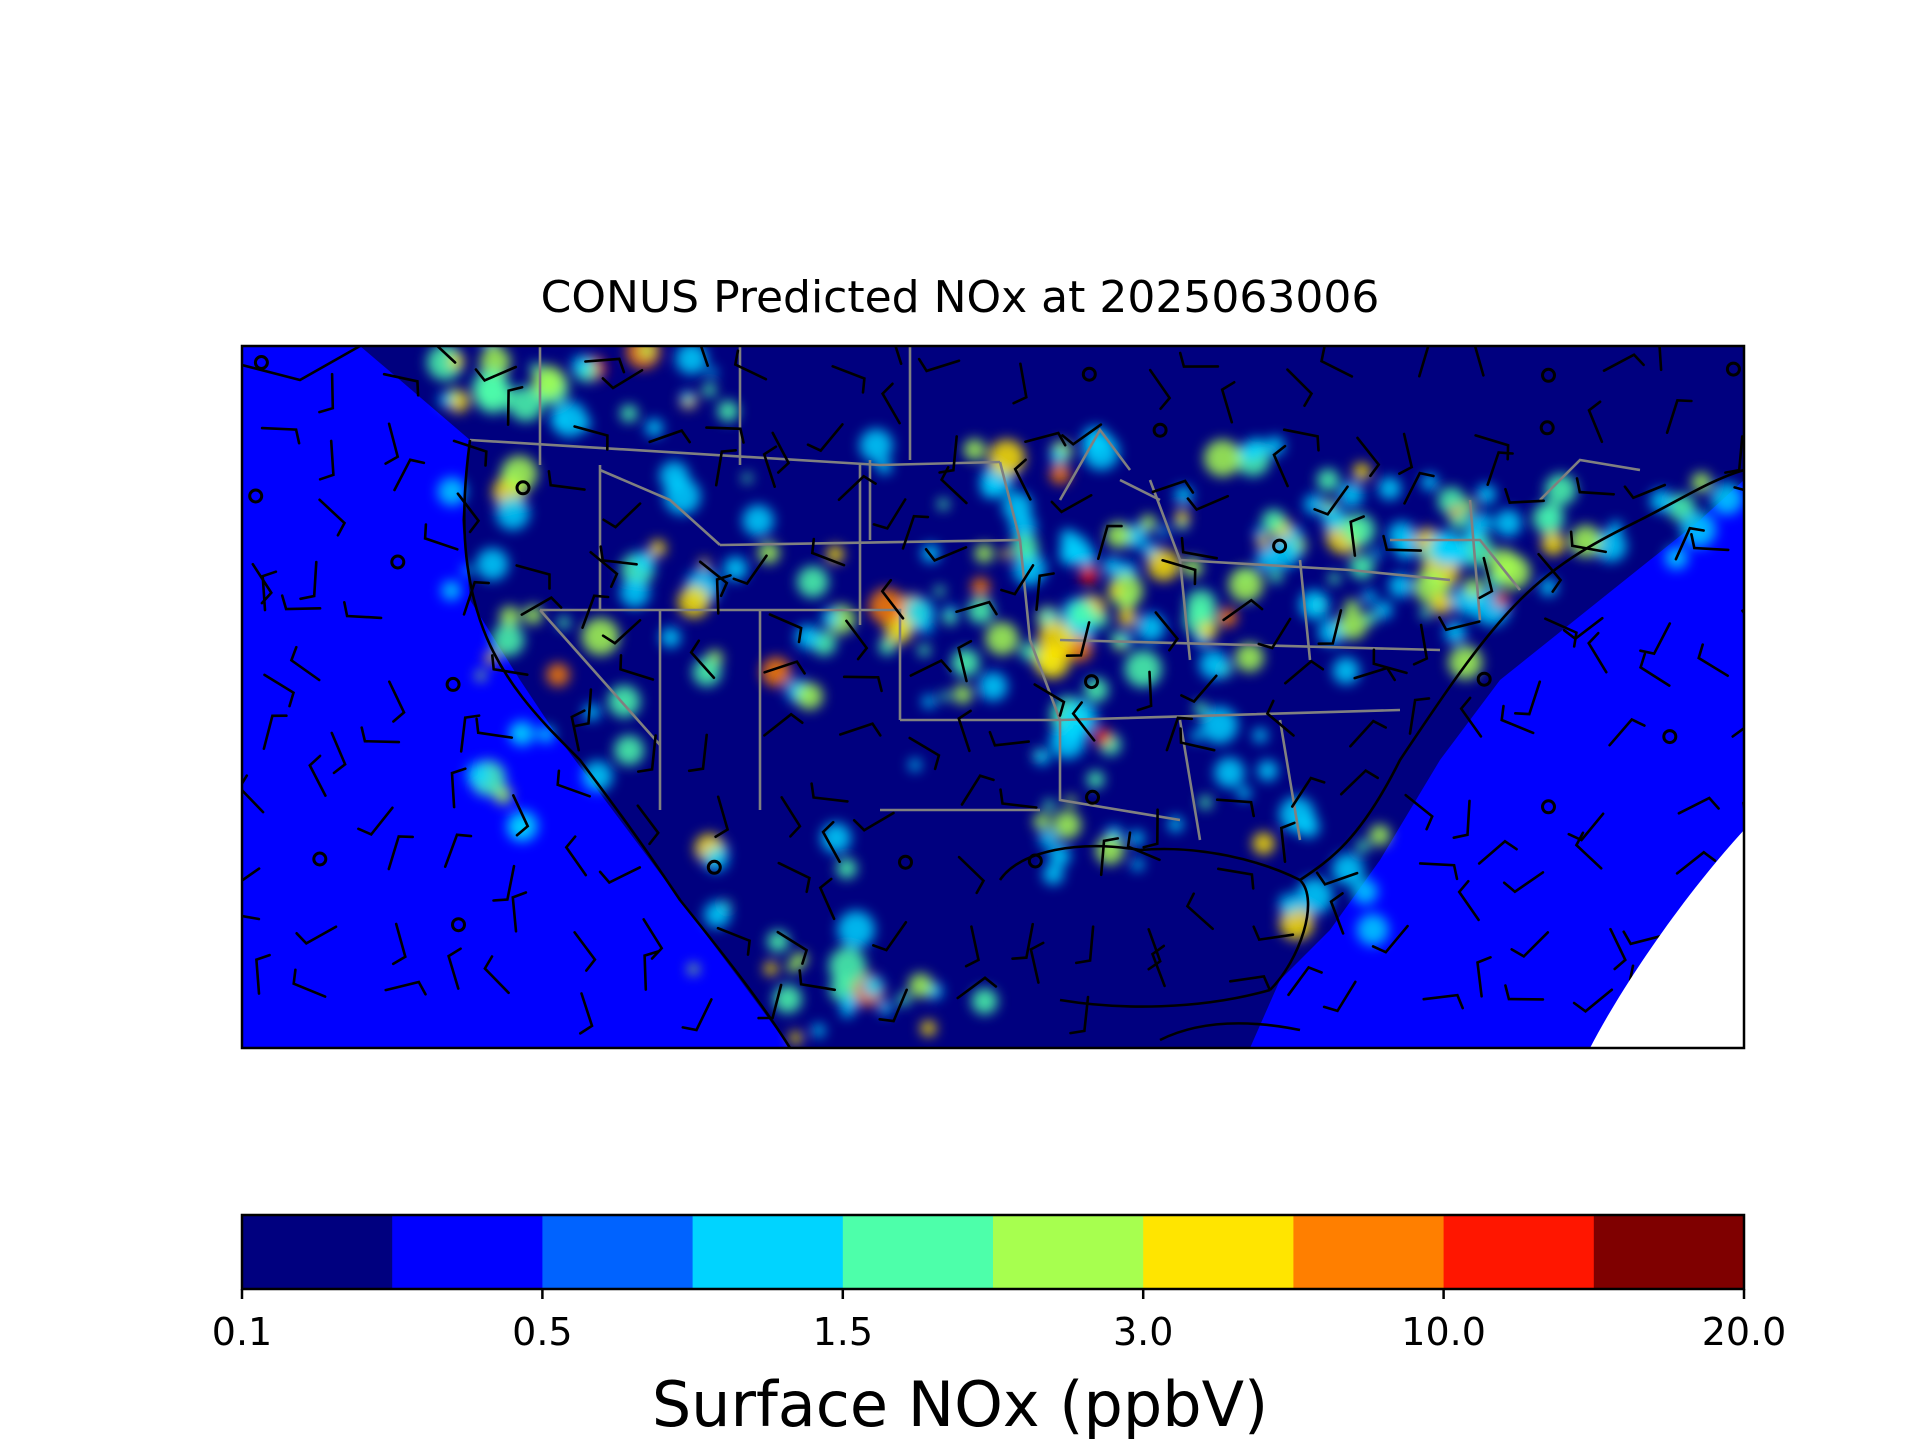 The height and width of the screenshot is (1441, 1920). Describe the element at coordinates (1497, 764) in the screenshot. I see `atlantic-ocean` at that location.